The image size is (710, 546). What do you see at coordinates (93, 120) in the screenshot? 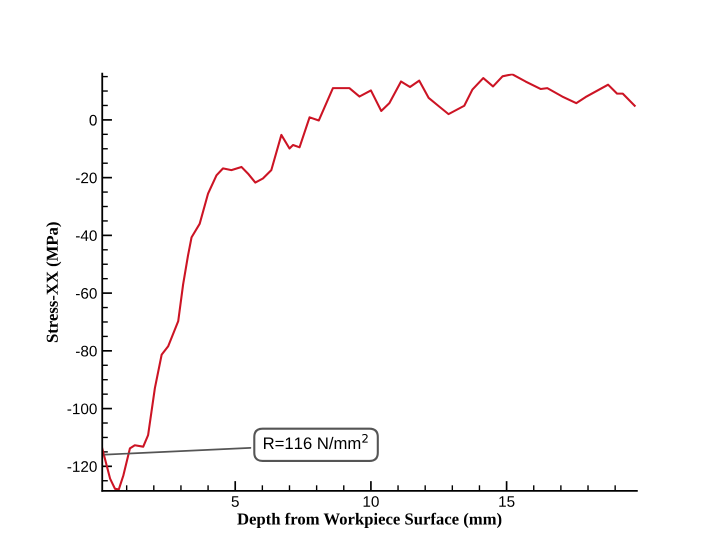
I see `y-tick-label: 0` at bounding box center [93, 120].